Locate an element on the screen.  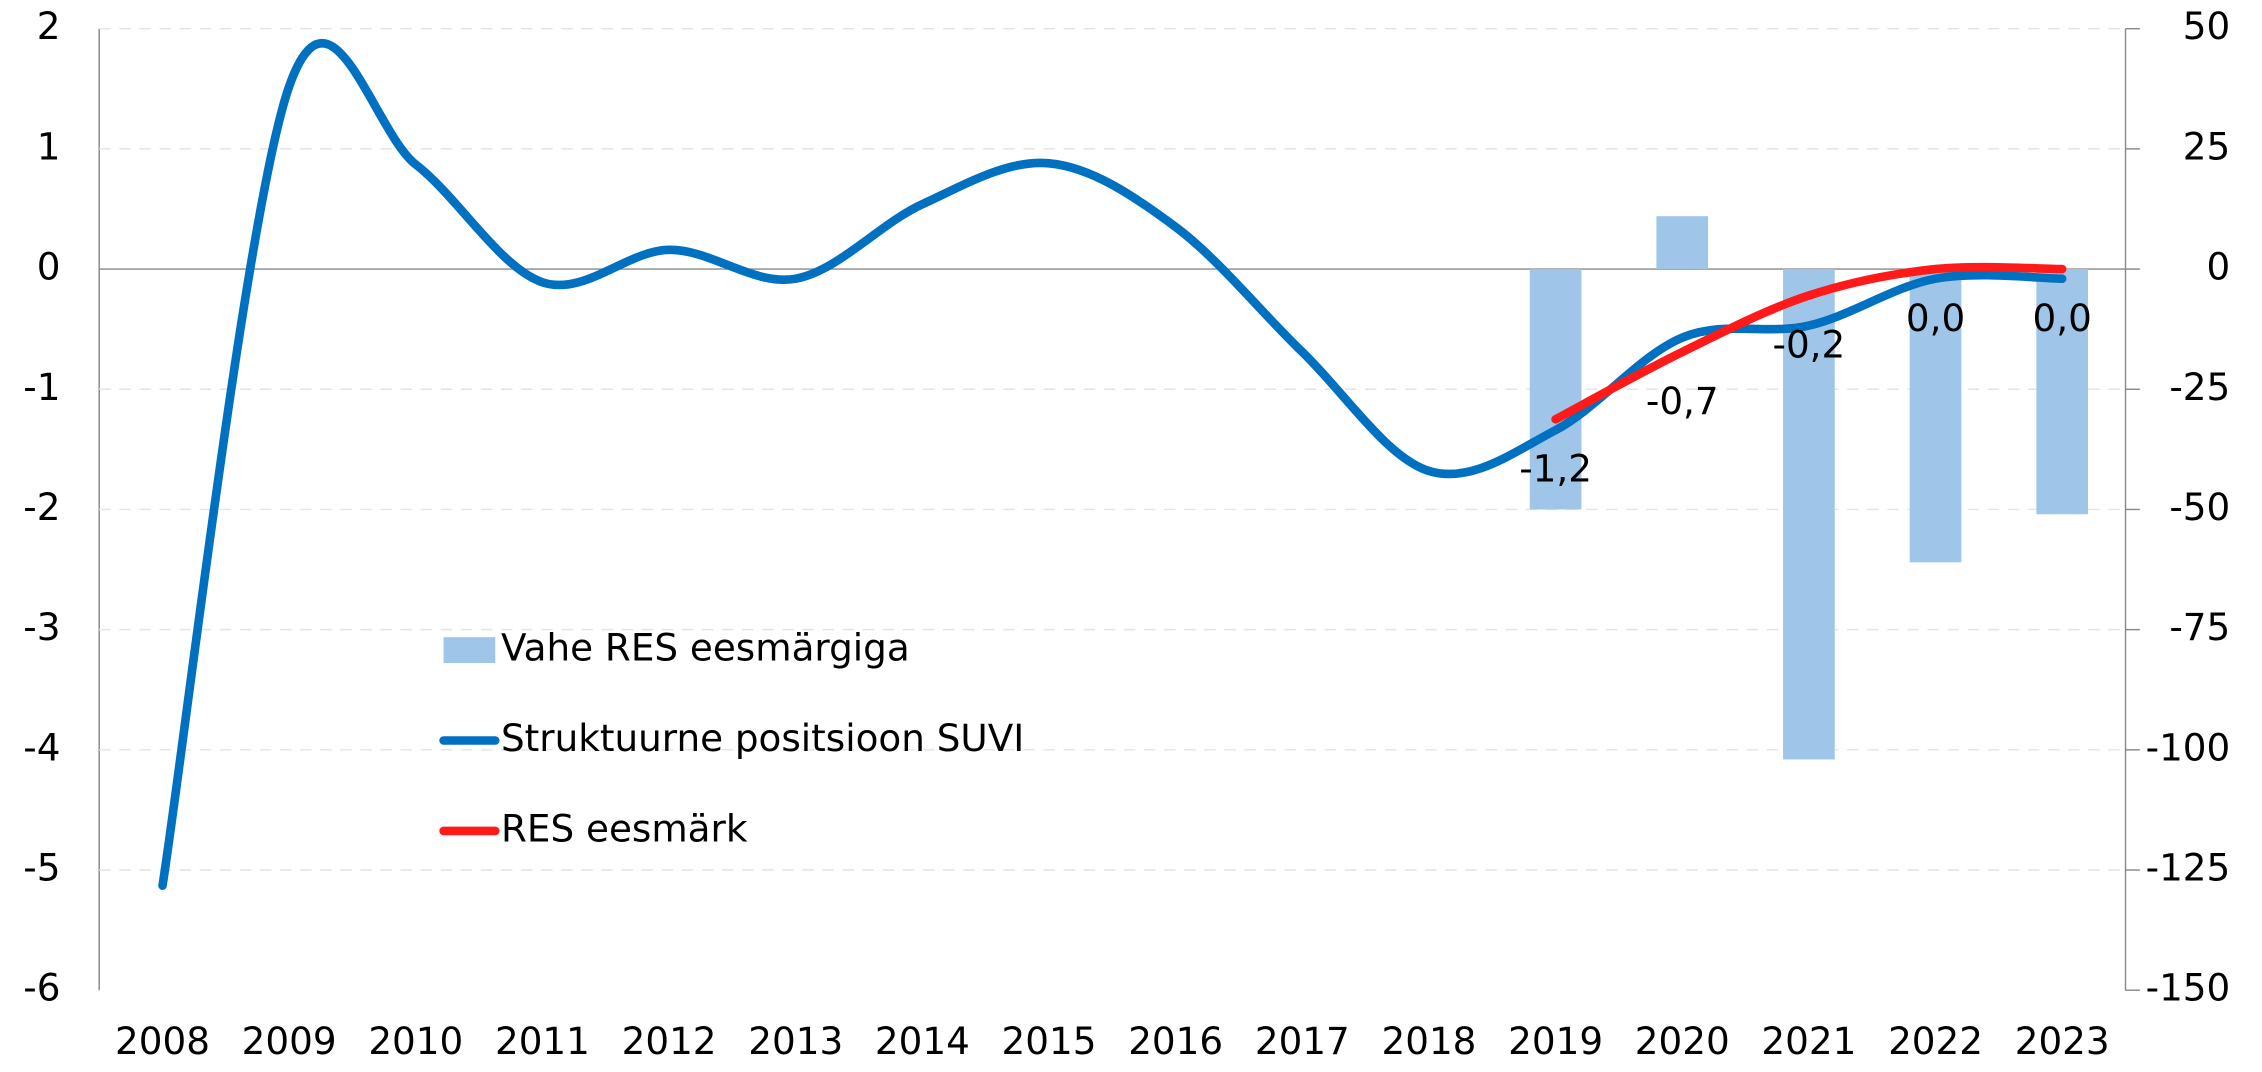
y2-tick-label: -100 is located at coordinates (2188, 747).